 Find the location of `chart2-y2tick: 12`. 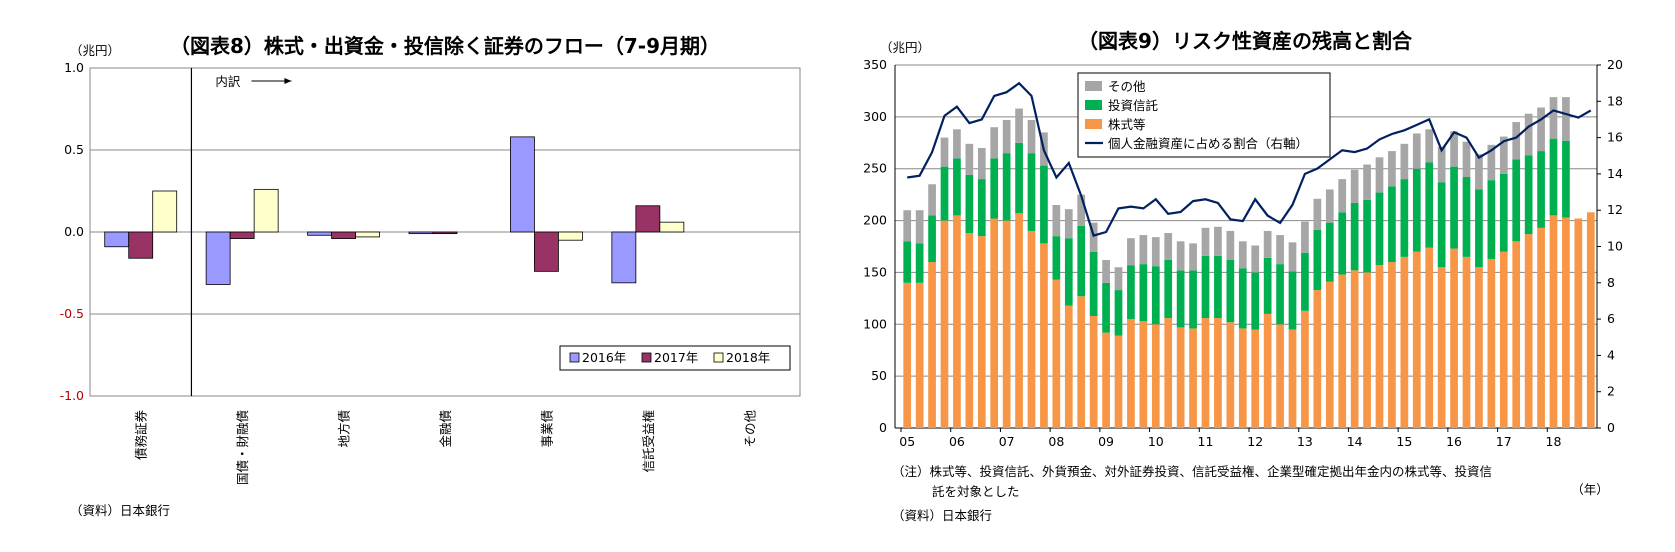

chart2-y2tick: 12 is located at coordinates (1615, 209).